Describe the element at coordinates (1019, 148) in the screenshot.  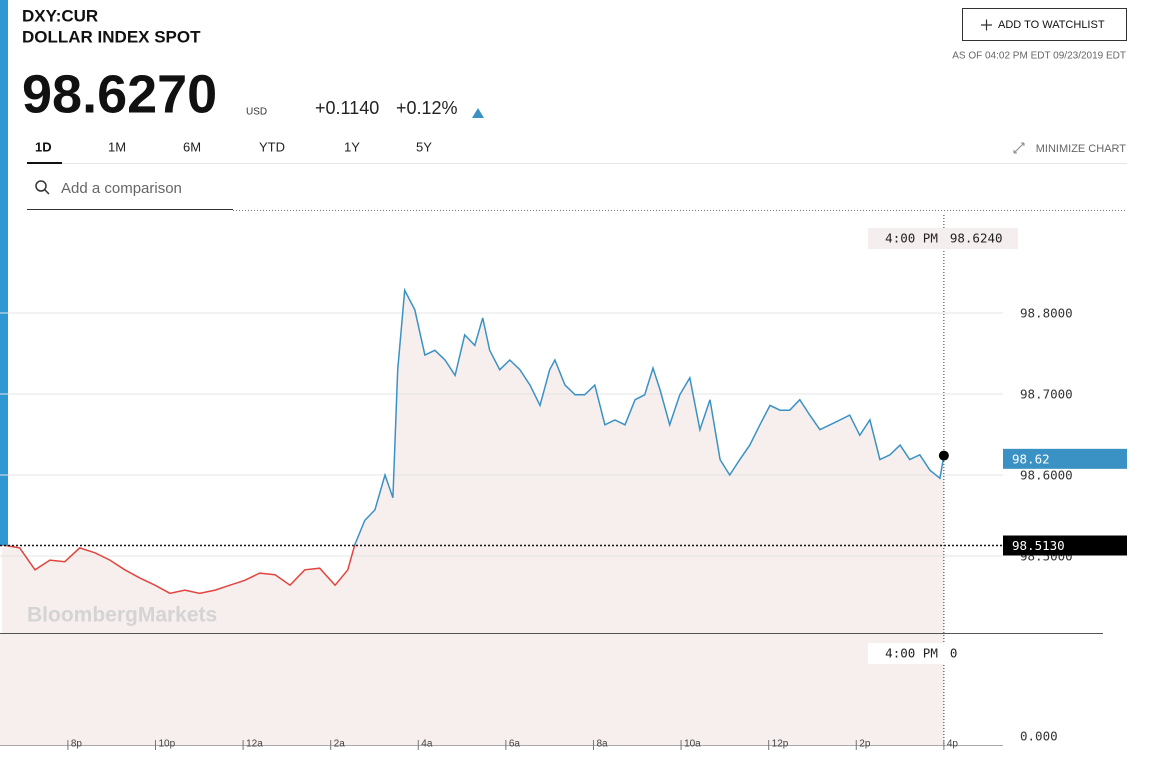
I see `minimize-icon` at that location.